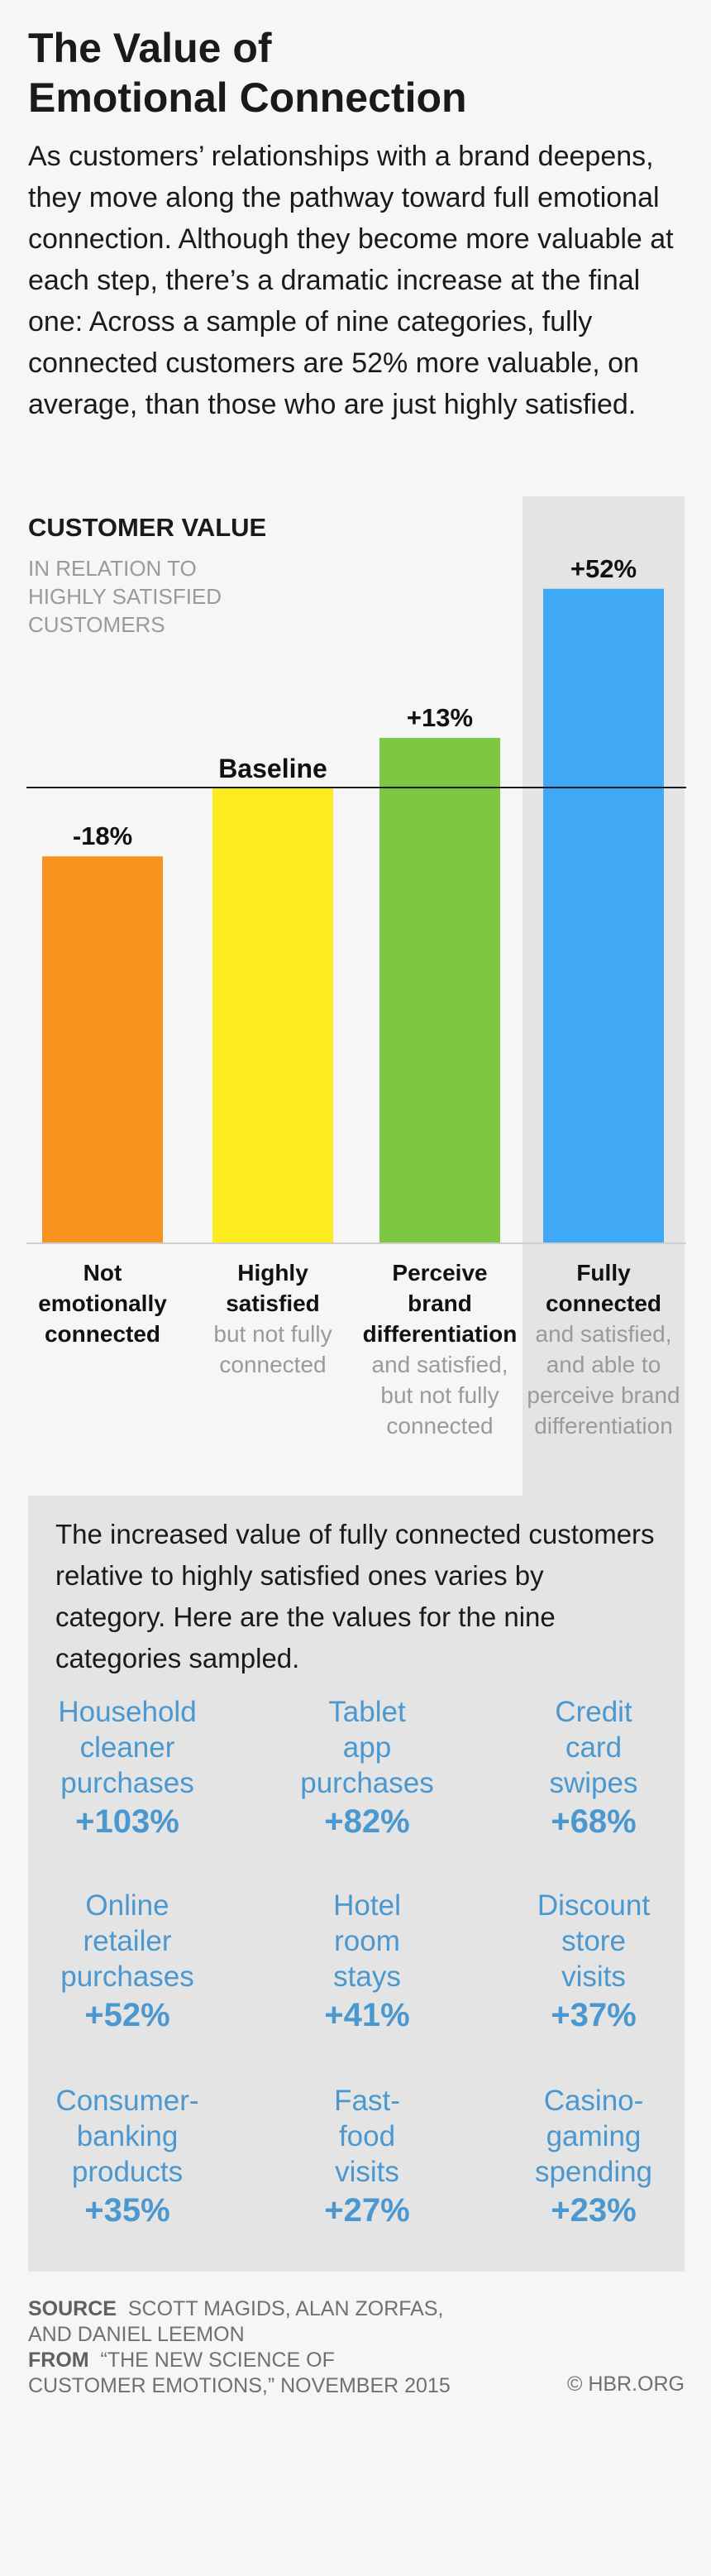 The width and height of the screenshot is (711, 2576). Describe the element at coordinates (272, 1349) in the screenshot. I see `category-description: but not fully connected` at that location.